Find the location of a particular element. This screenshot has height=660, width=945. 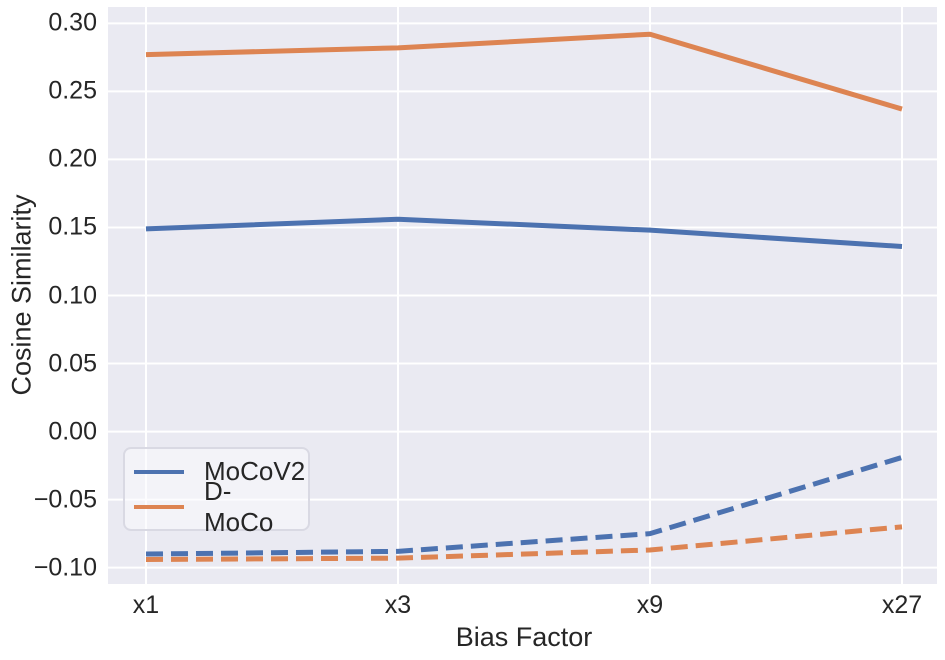

series-line-mocov2 is located at coordinates (524, 233).